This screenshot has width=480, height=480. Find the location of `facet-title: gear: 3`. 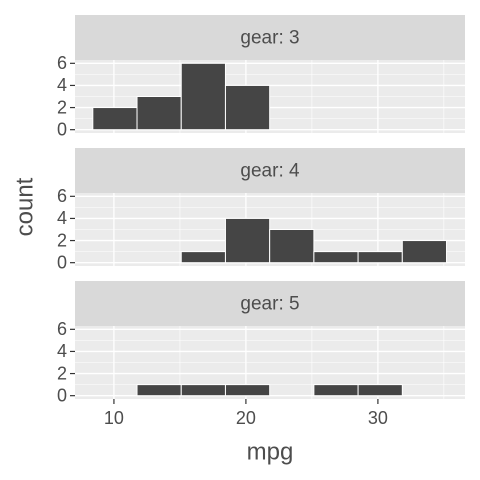

facet-title: gear: 3 is located at coordinates (269, 38).